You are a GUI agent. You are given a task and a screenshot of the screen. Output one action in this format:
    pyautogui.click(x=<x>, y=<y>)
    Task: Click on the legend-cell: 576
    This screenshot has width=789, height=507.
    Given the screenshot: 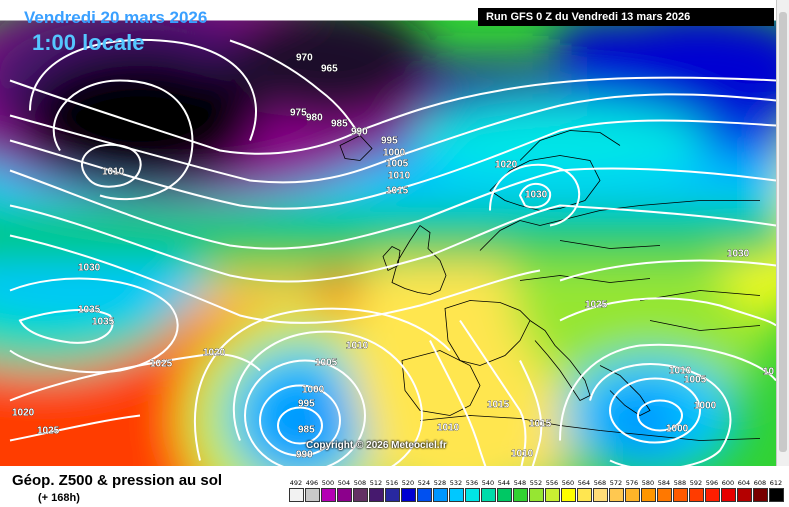 What is the action you would take?
    pyautogui.click(x=632, y=490)
    